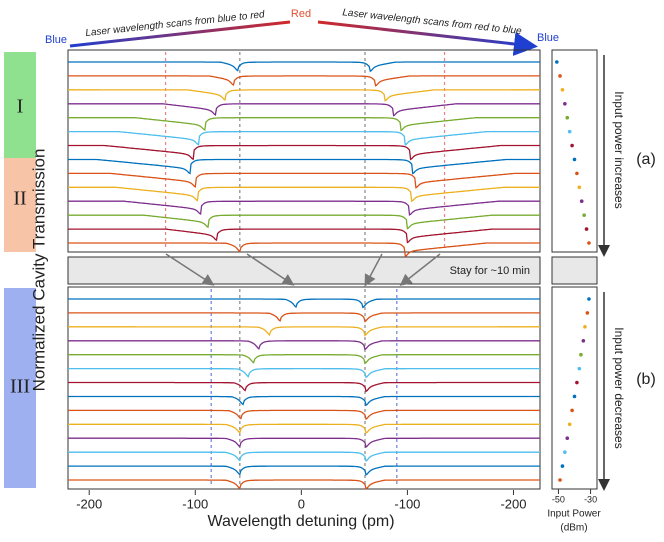 Image resolution: width=664 pixels, height=542 pixels. I want to click on header-left: Blue, so click(56, 40).